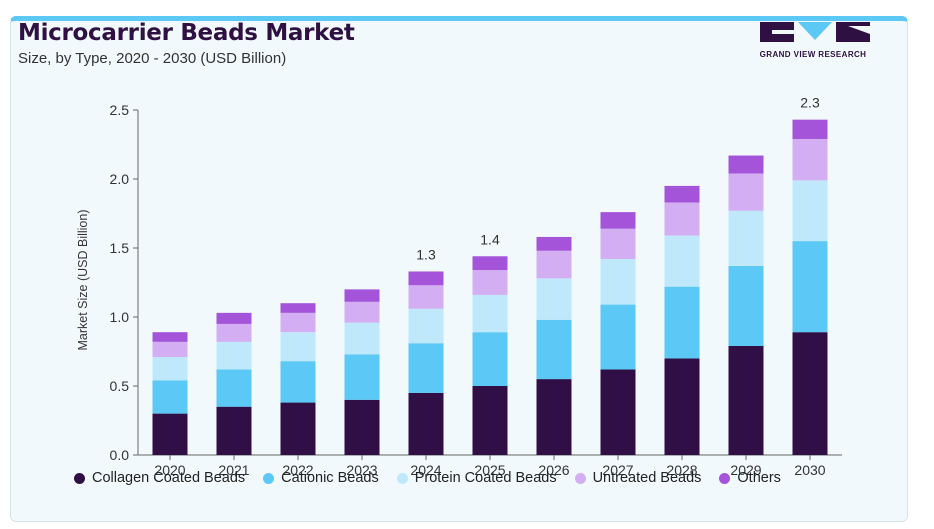  What do you see at coordinates (490, 359) in the screenshot?
I see `bar-segment-2025-s1` at bounding box center [490, 359].